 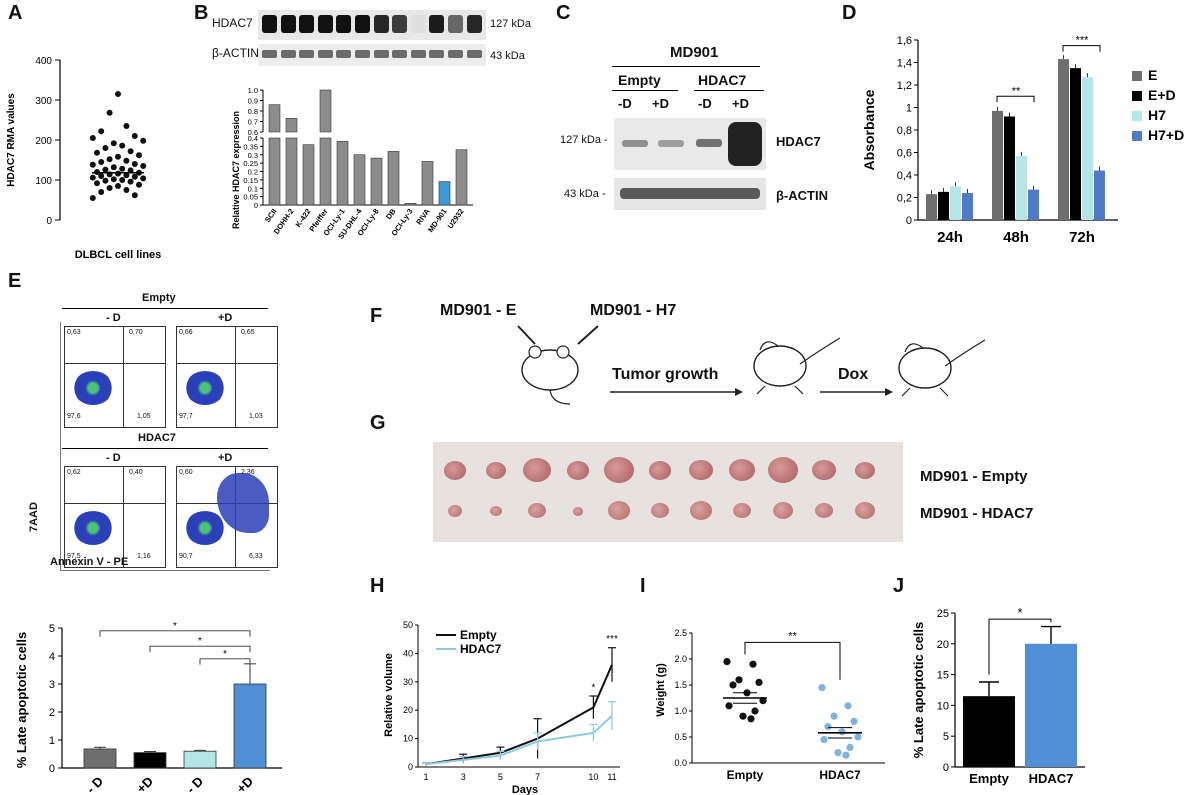 What do you see at coordinates (115, 377) in the screenshot?
I see `flow-plot: 0,63 0,70 97,6 1,05` at bounding box center [115, 377].